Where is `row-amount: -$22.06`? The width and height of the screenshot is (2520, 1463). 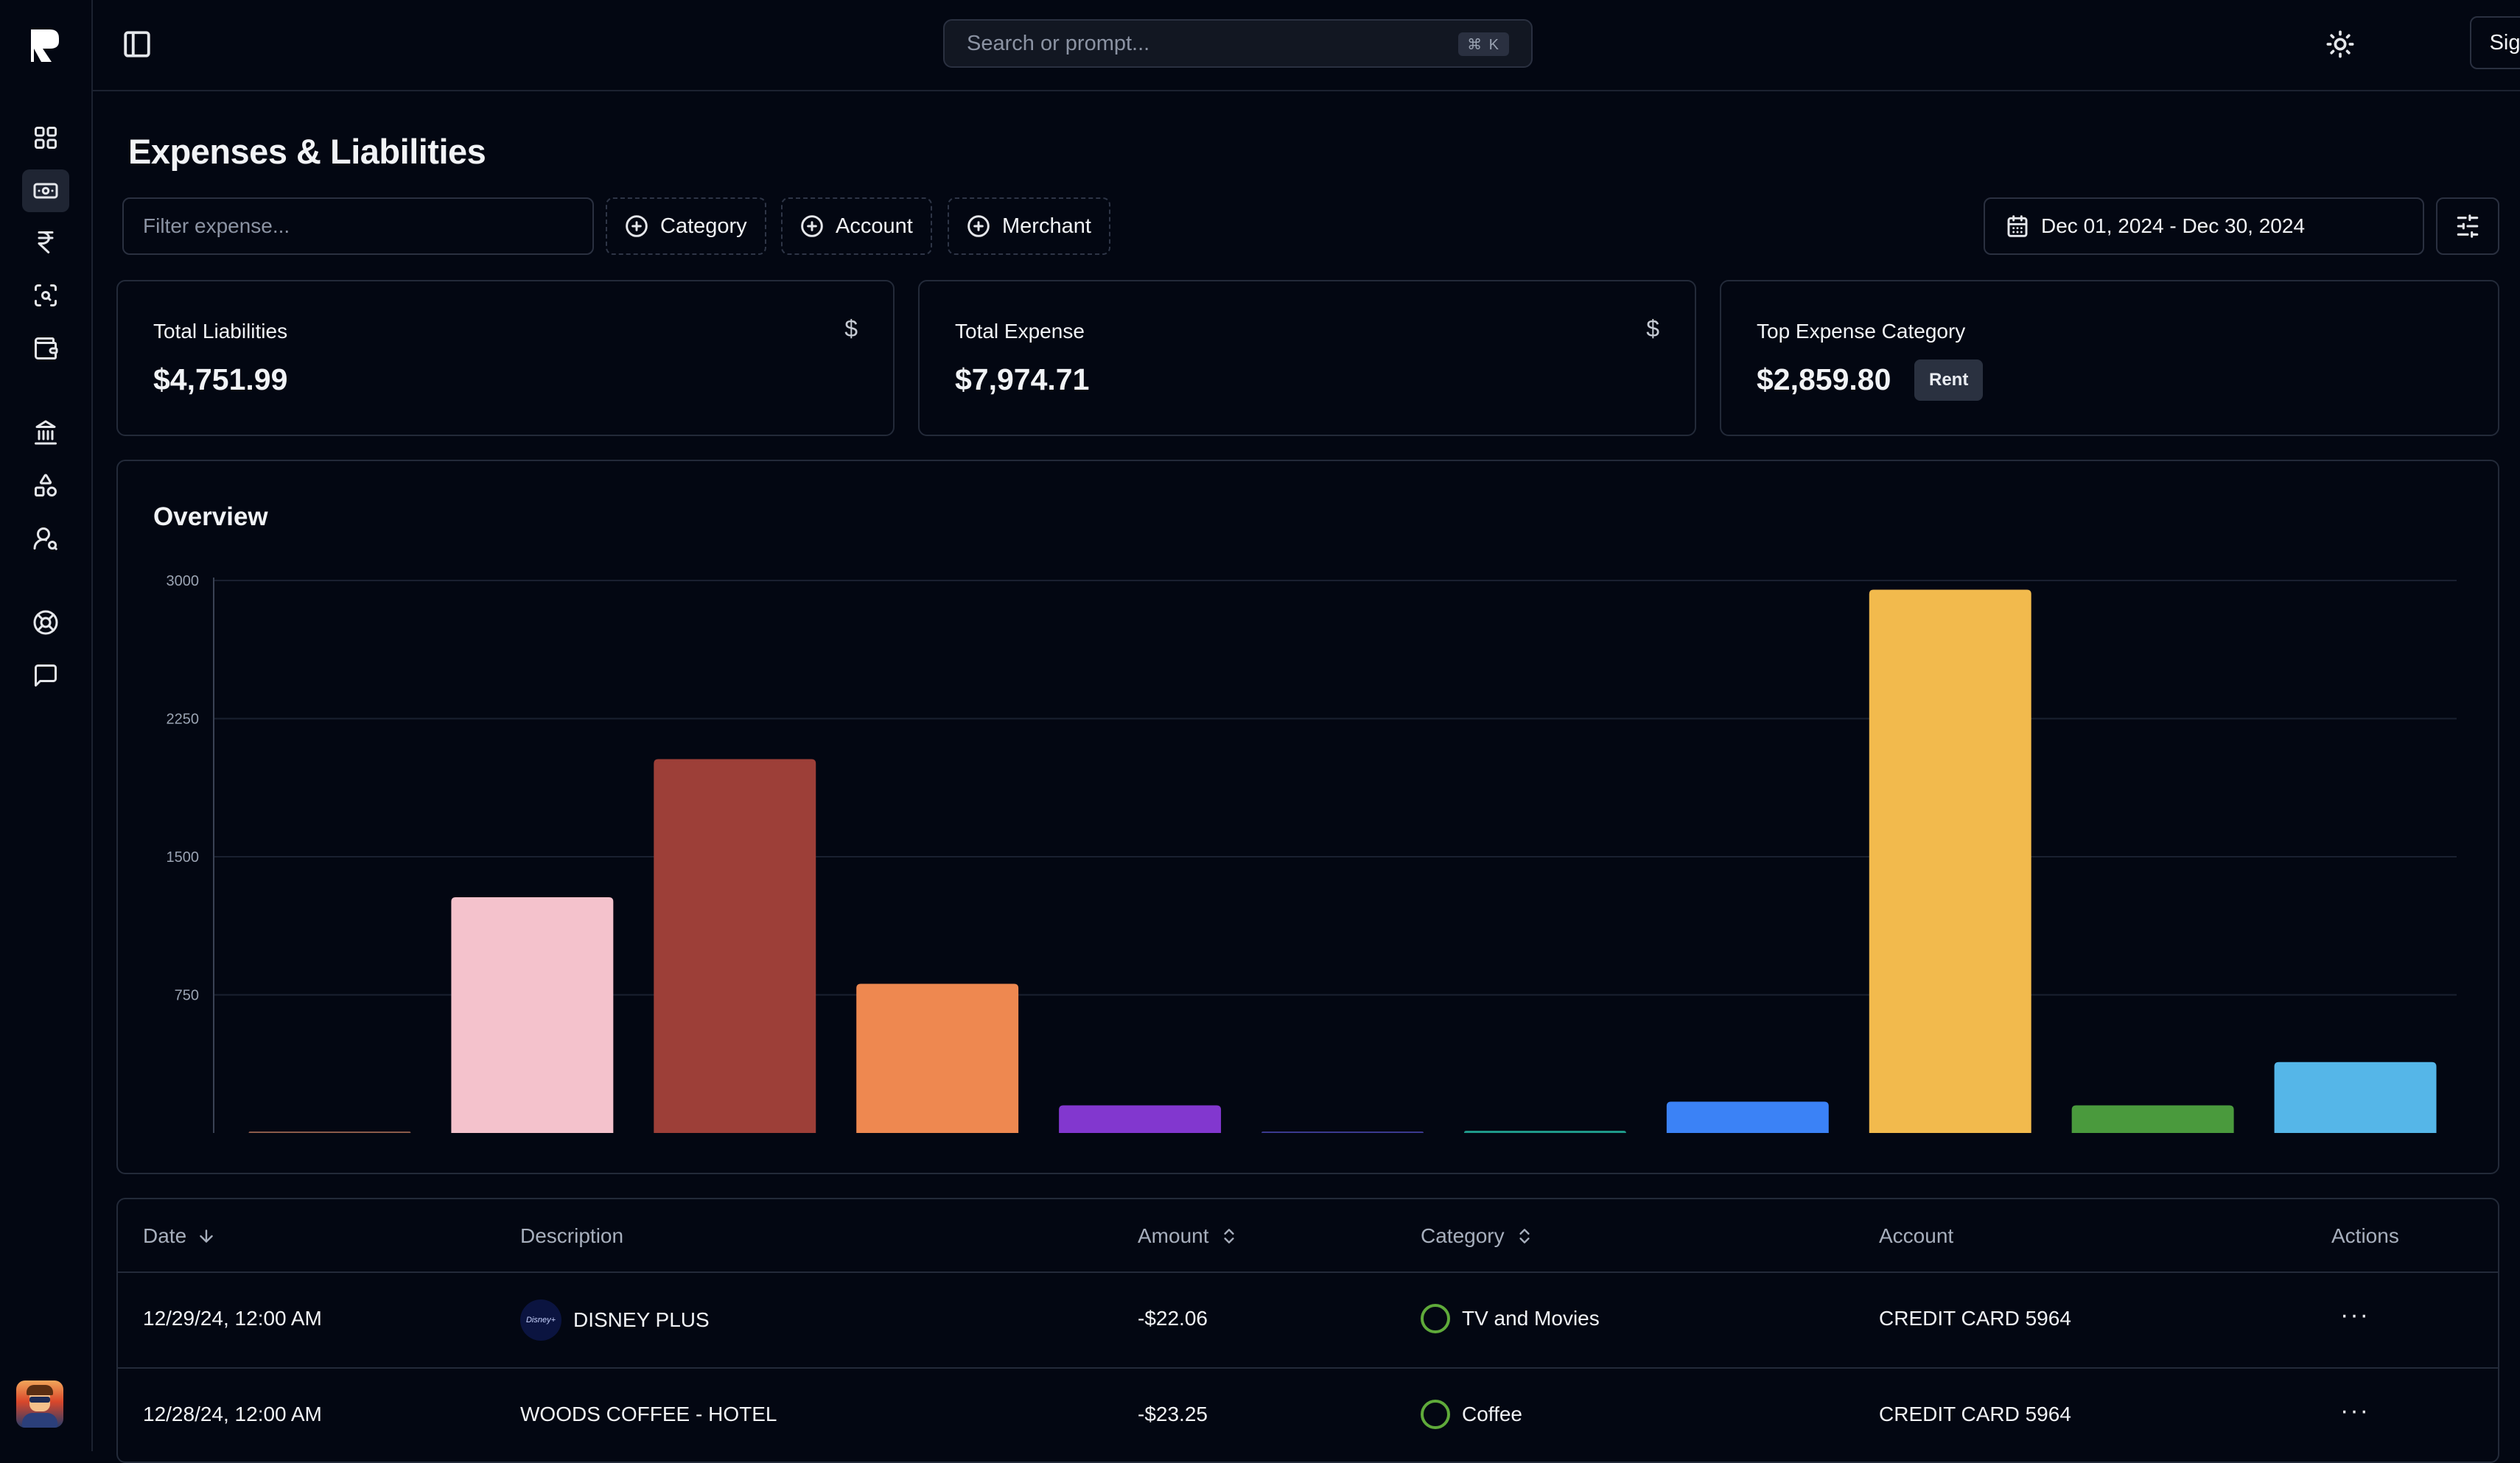
row-amount: -$22.06 is located at coordinates (1173, 1318).